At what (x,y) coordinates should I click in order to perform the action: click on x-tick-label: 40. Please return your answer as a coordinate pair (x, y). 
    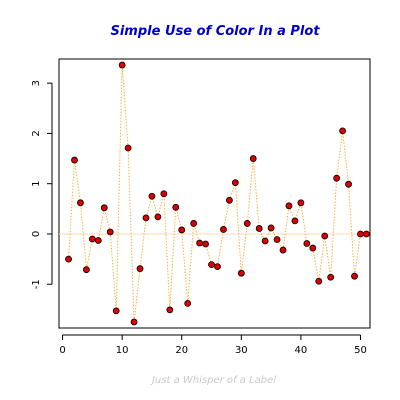
    Looking at the image, I should click on (301, 350).